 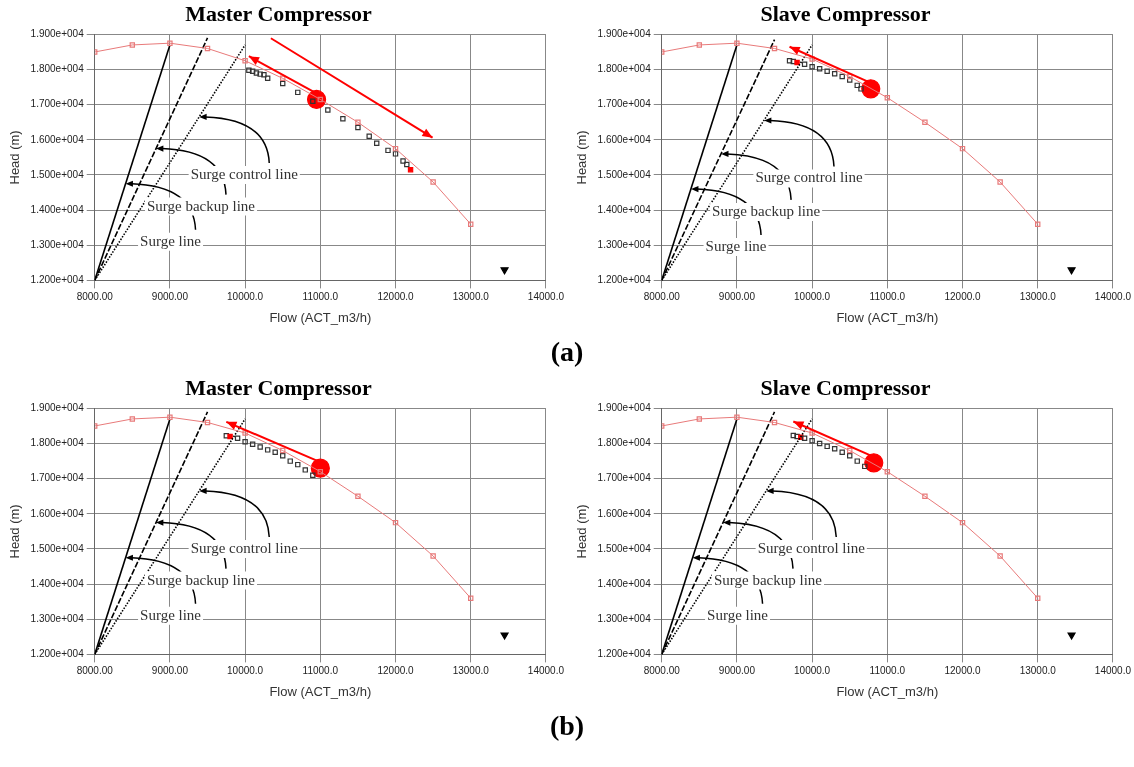 I want to click on text: (b), so click(x=567, y=726).